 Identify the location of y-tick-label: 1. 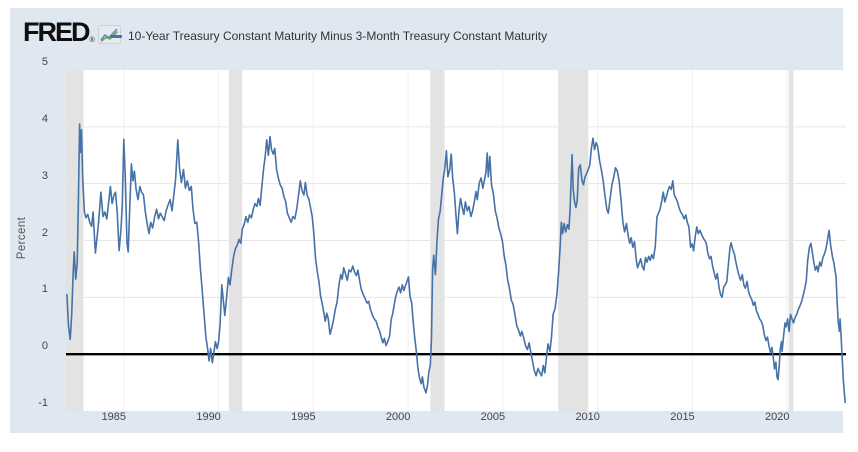
(44, 289).